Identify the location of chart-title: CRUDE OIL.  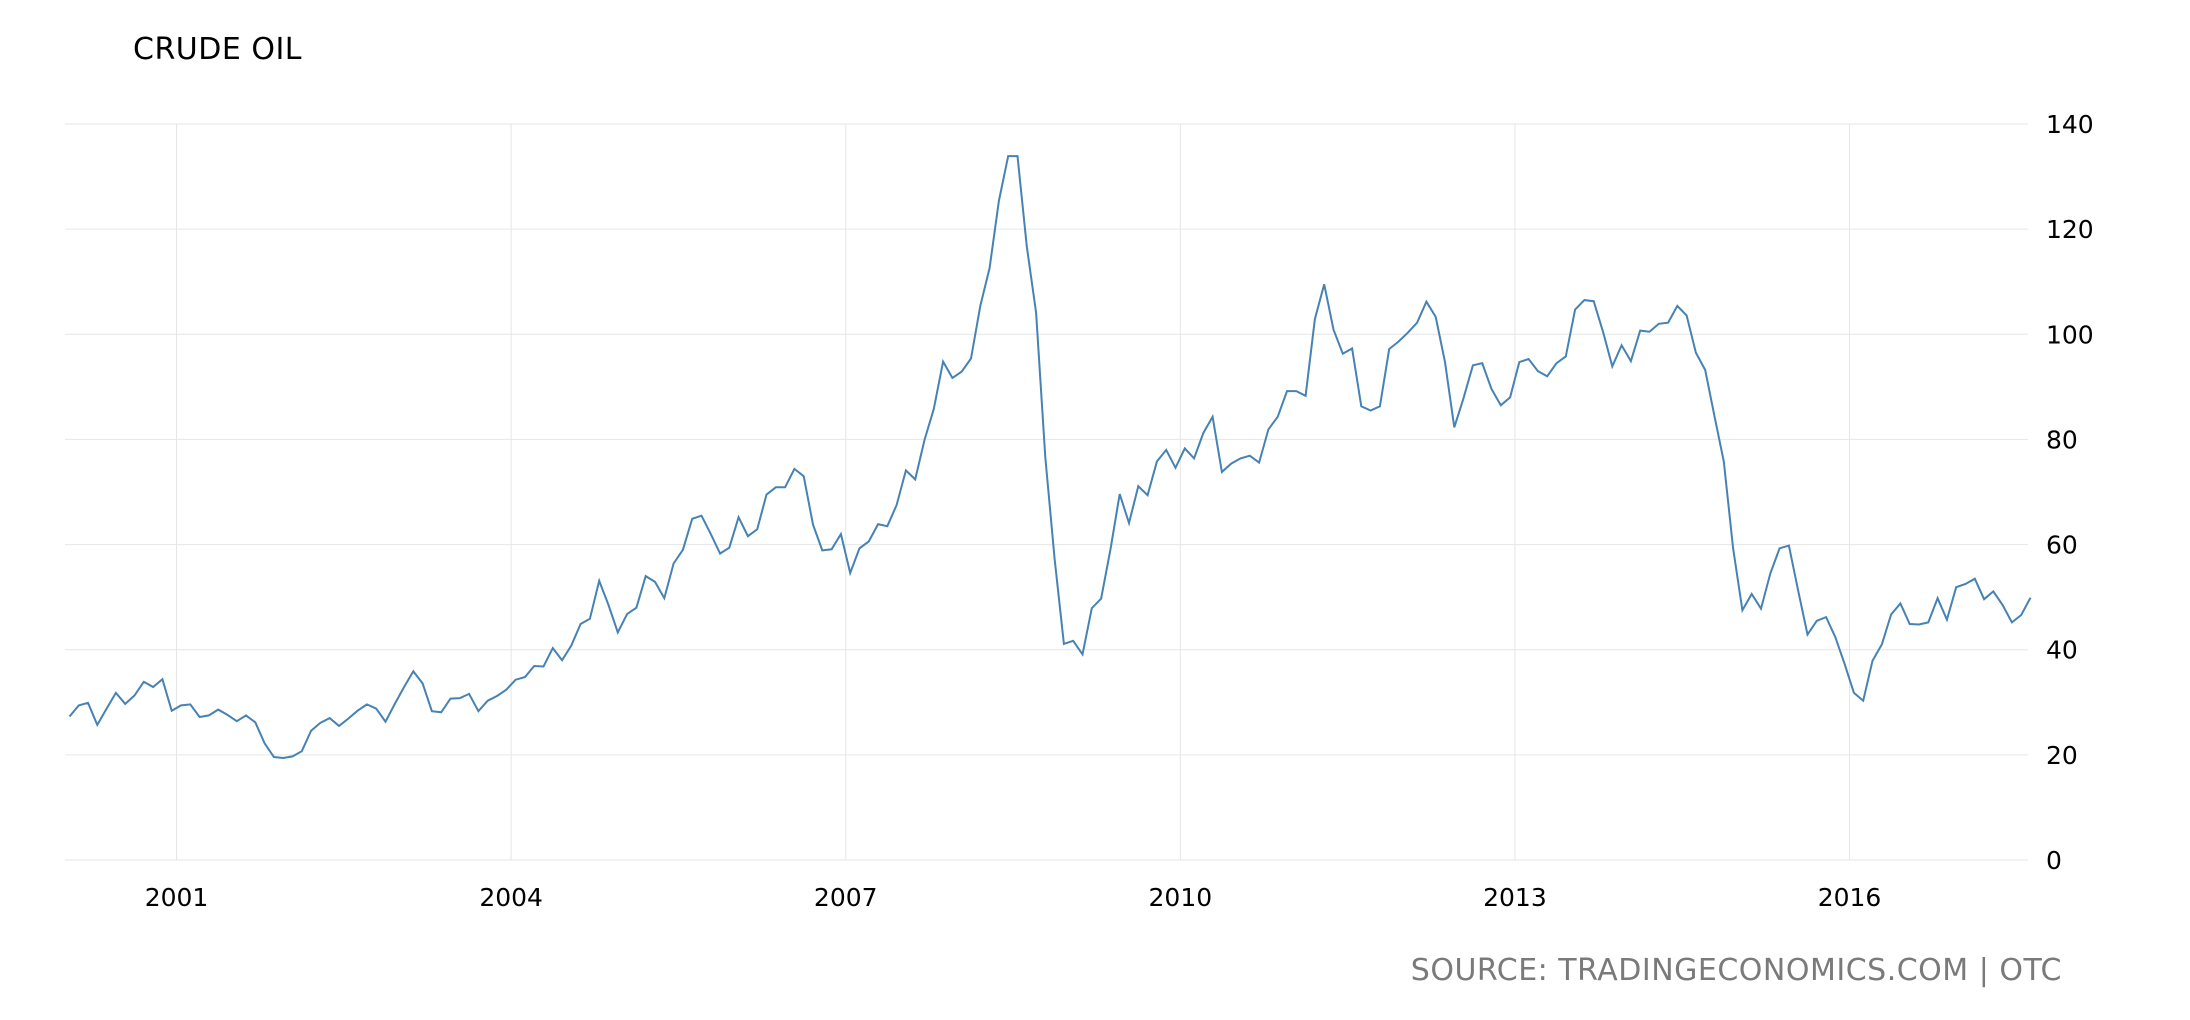
(218, 49).